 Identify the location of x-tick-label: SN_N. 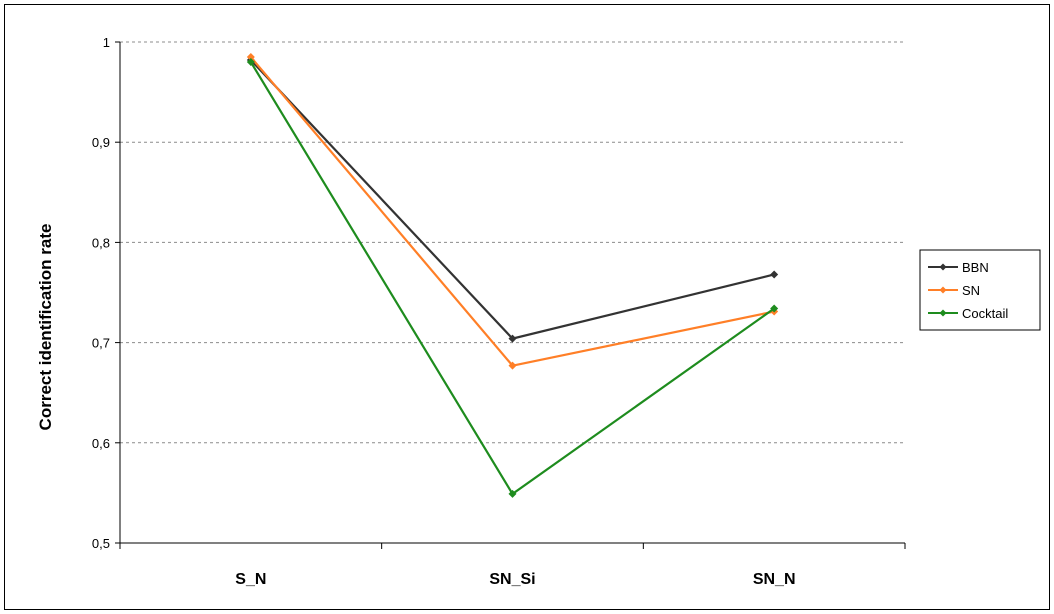
(774, 579).